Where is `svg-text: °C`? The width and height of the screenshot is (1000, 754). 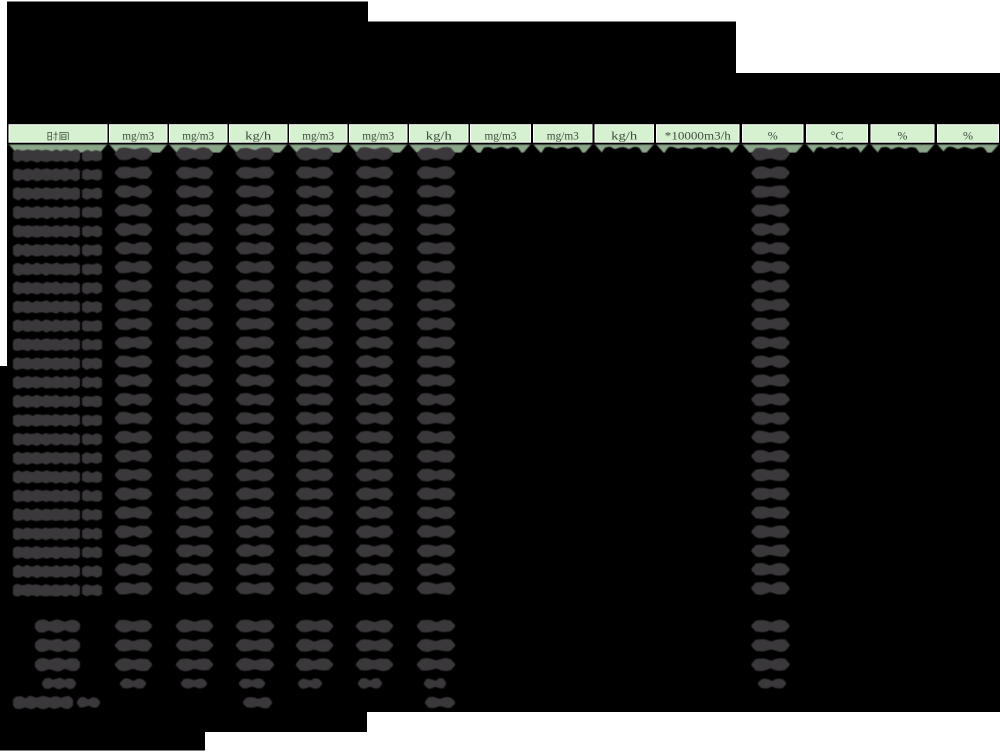 svg-text: °C is located at coordinates (837, 135).